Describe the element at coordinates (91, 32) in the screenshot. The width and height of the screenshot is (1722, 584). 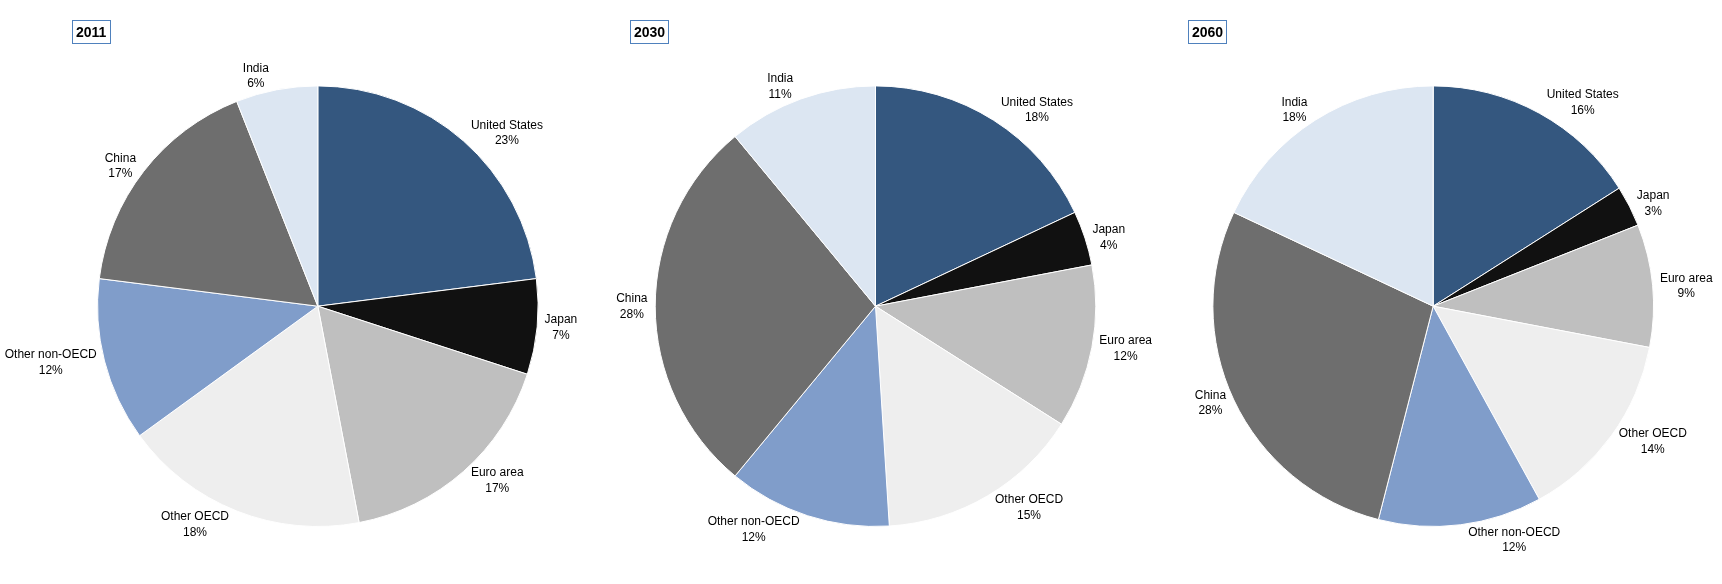
I see `chart-title: 2011` at that location.